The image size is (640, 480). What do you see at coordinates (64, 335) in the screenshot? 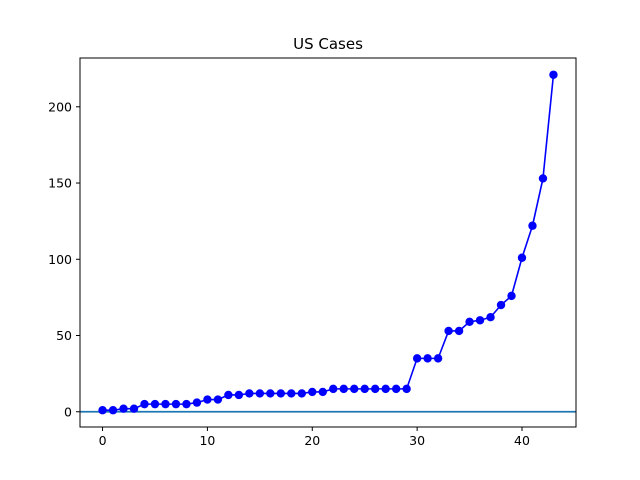
I see `y-tick-label: 50` at bounding box center [64, 335].